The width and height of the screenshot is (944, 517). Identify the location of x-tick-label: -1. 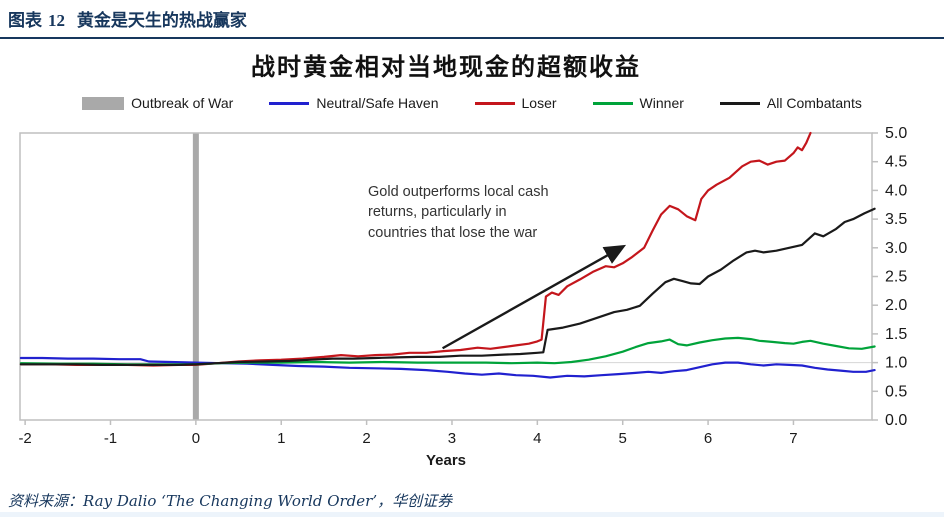
(110, 438).